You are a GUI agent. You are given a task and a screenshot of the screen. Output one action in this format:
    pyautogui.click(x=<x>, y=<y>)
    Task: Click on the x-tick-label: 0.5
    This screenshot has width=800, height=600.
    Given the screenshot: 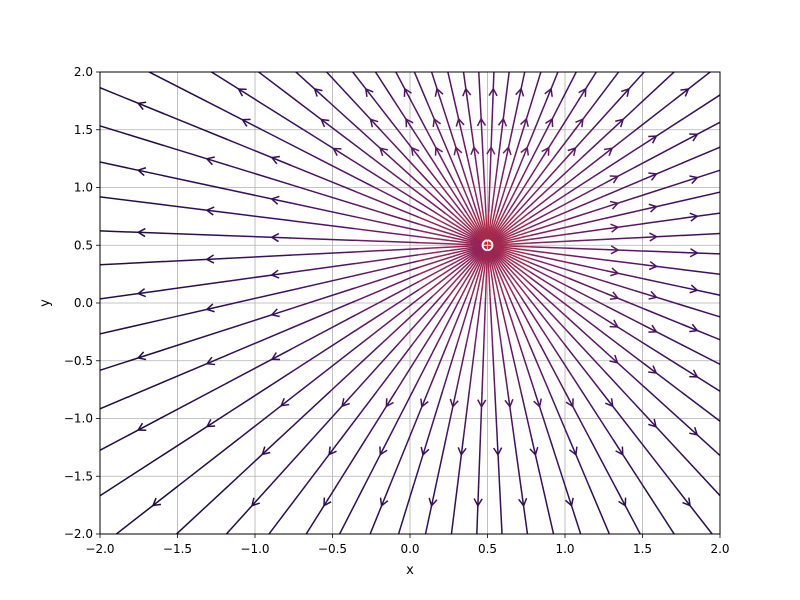 What is the action you would take?
    pyautogui.click(x=487, y=549)
    